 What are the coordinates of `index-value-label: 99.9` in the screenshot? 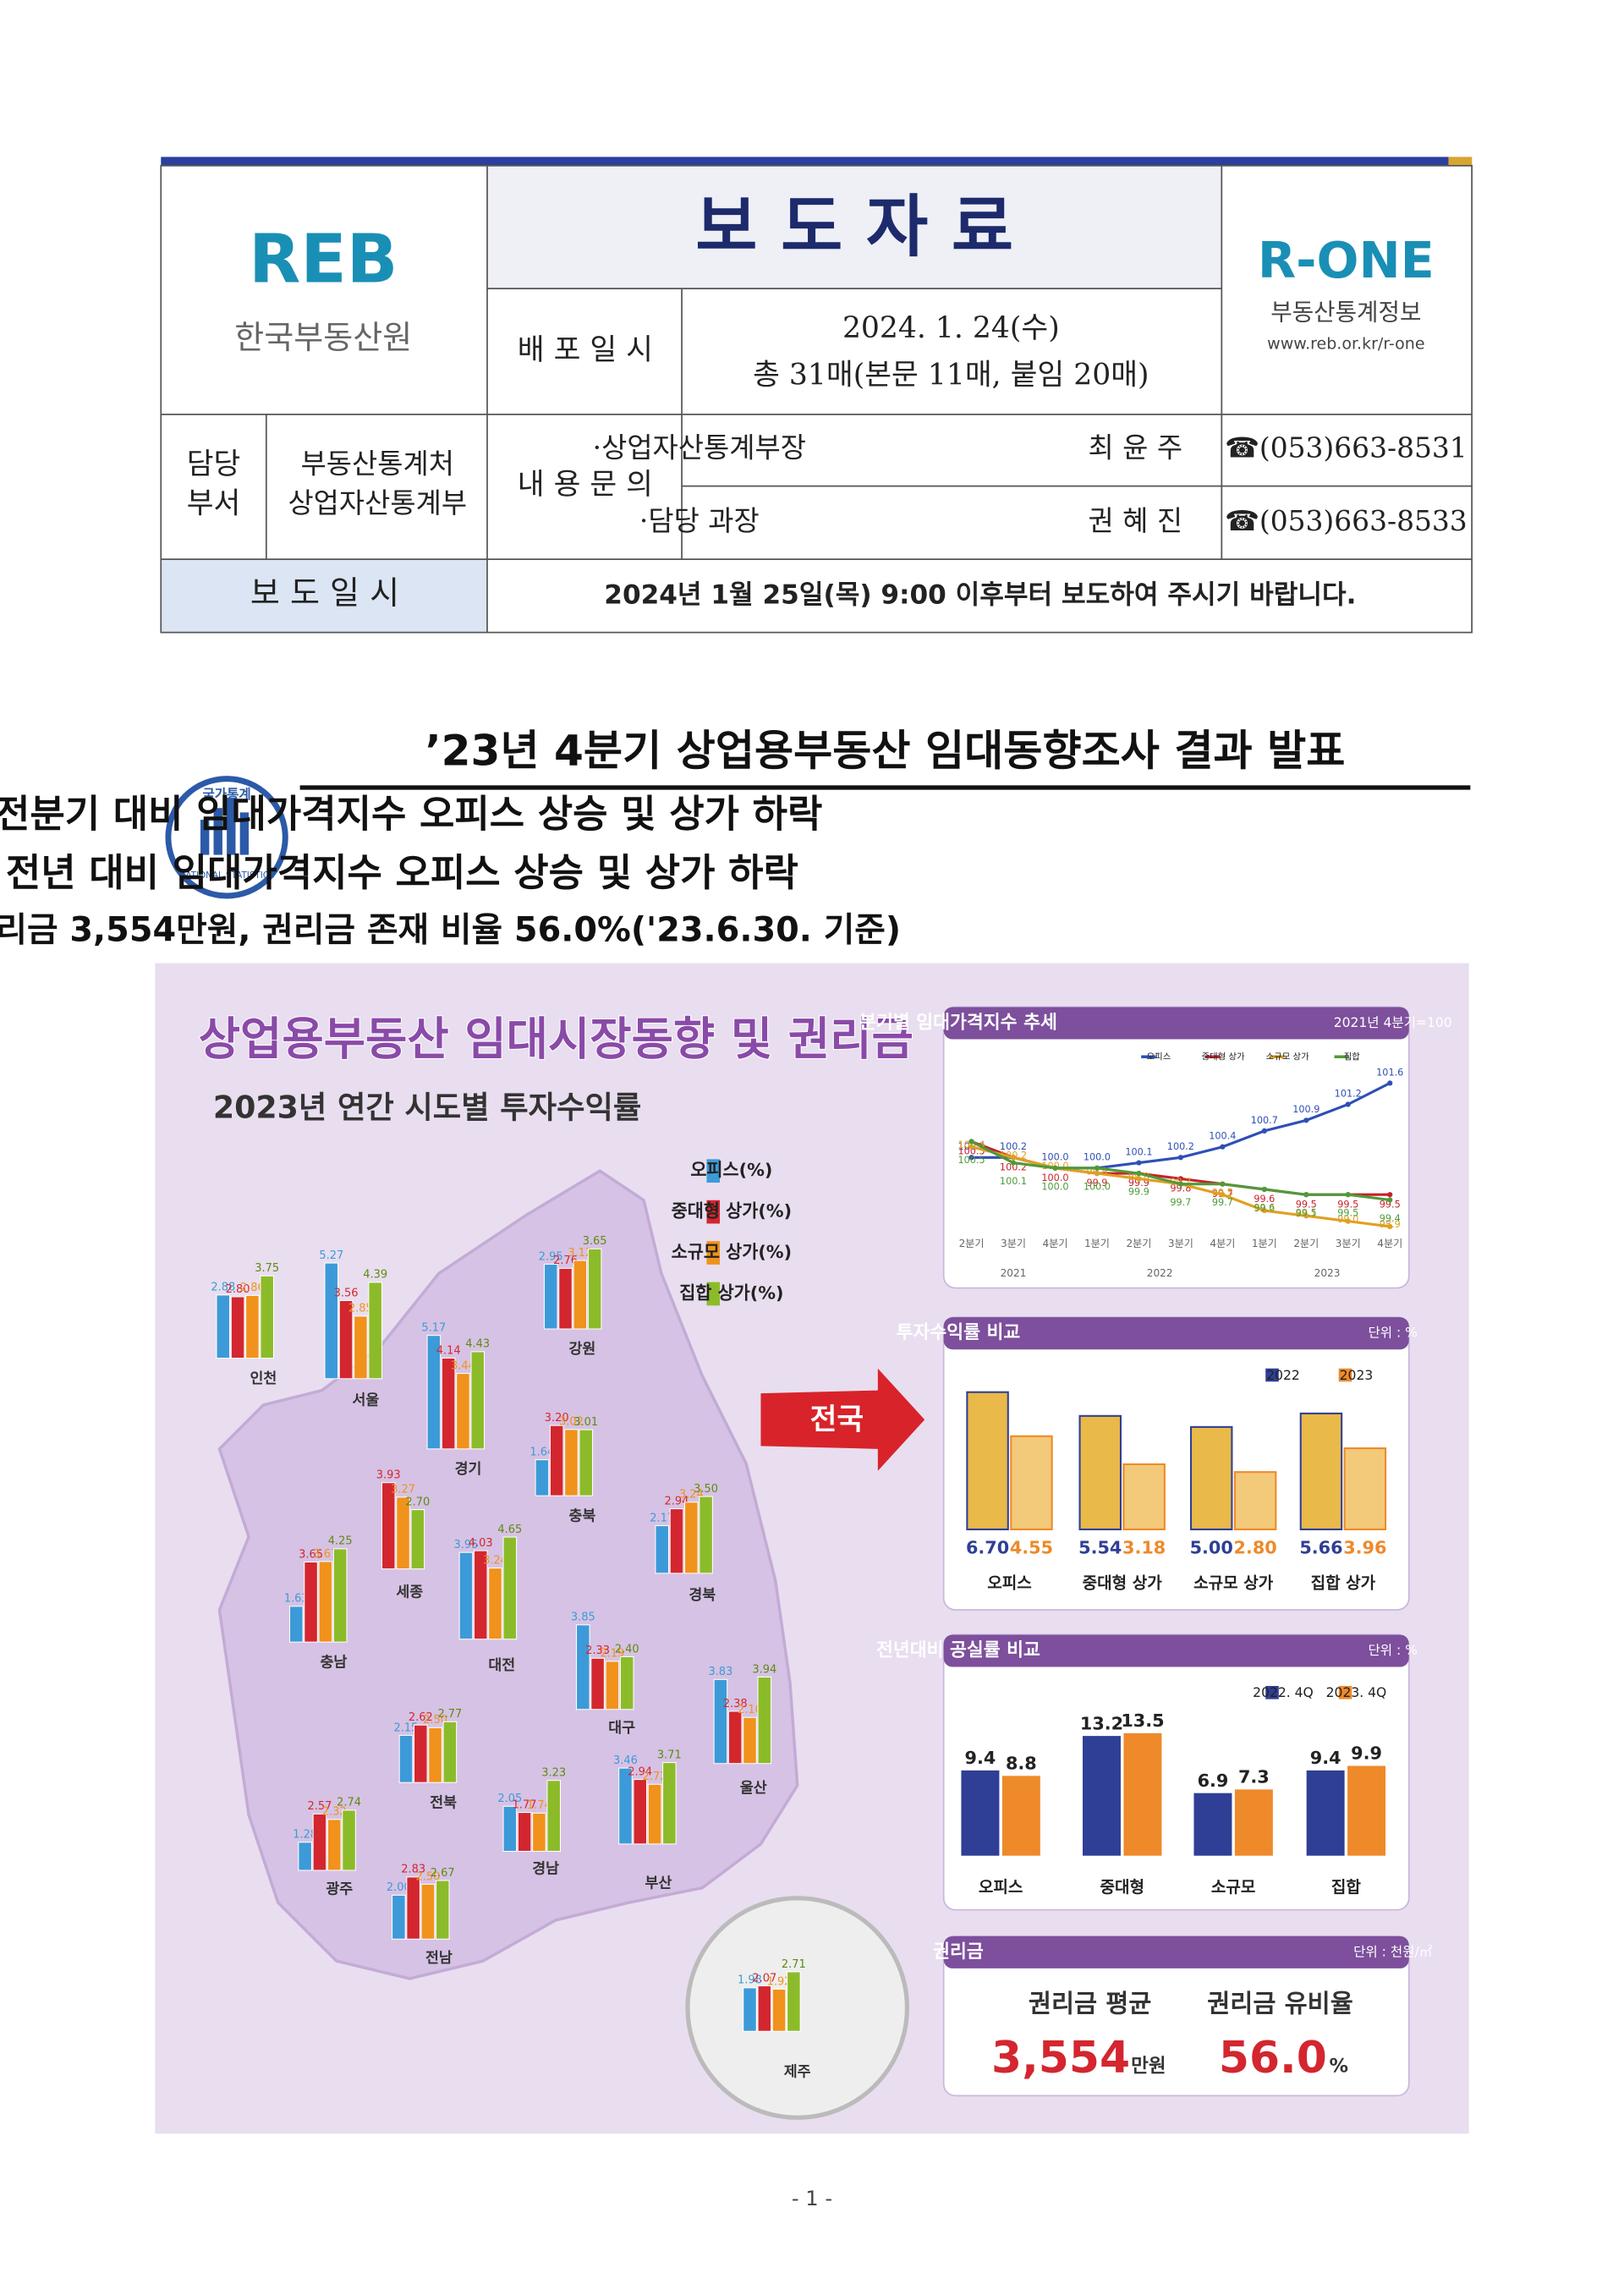 It's located at (1097, 1184).